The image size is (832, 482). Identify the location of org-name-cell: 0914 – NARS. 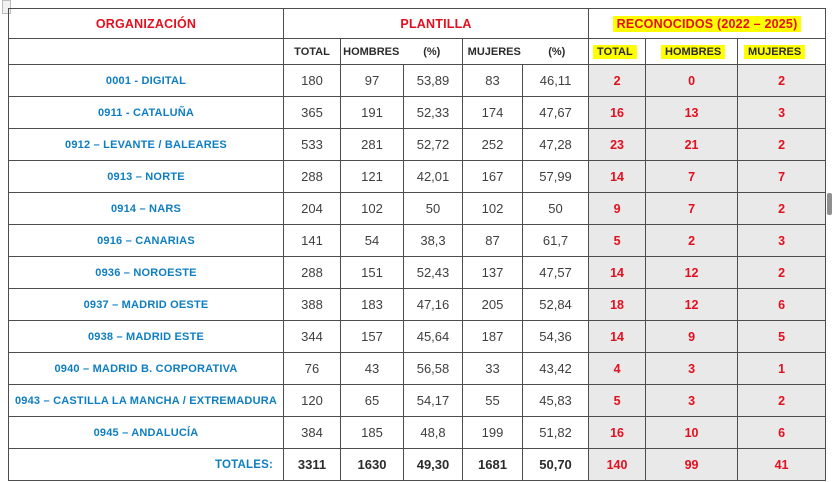
(146, 208).